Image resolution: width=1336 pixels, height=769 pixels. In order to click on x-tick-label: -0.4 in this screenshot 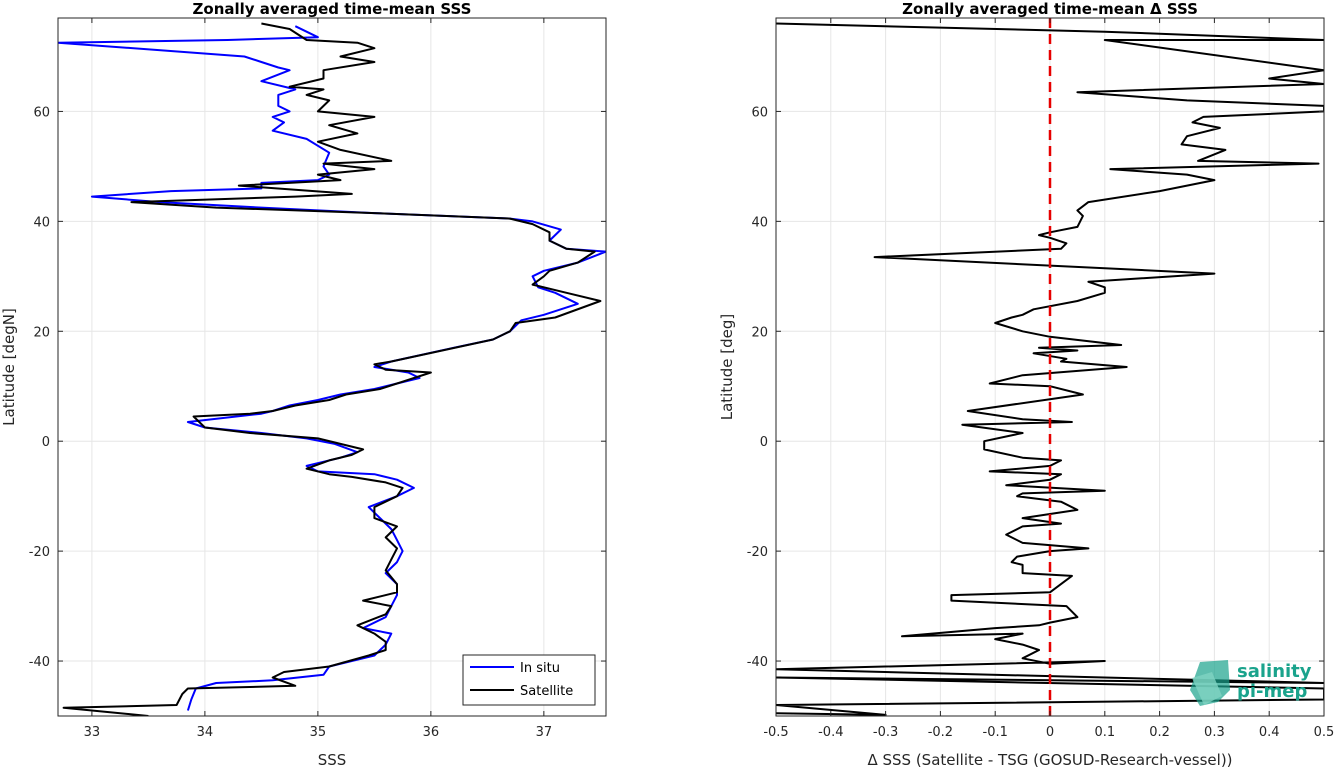, I will do `click(830, 732)`.